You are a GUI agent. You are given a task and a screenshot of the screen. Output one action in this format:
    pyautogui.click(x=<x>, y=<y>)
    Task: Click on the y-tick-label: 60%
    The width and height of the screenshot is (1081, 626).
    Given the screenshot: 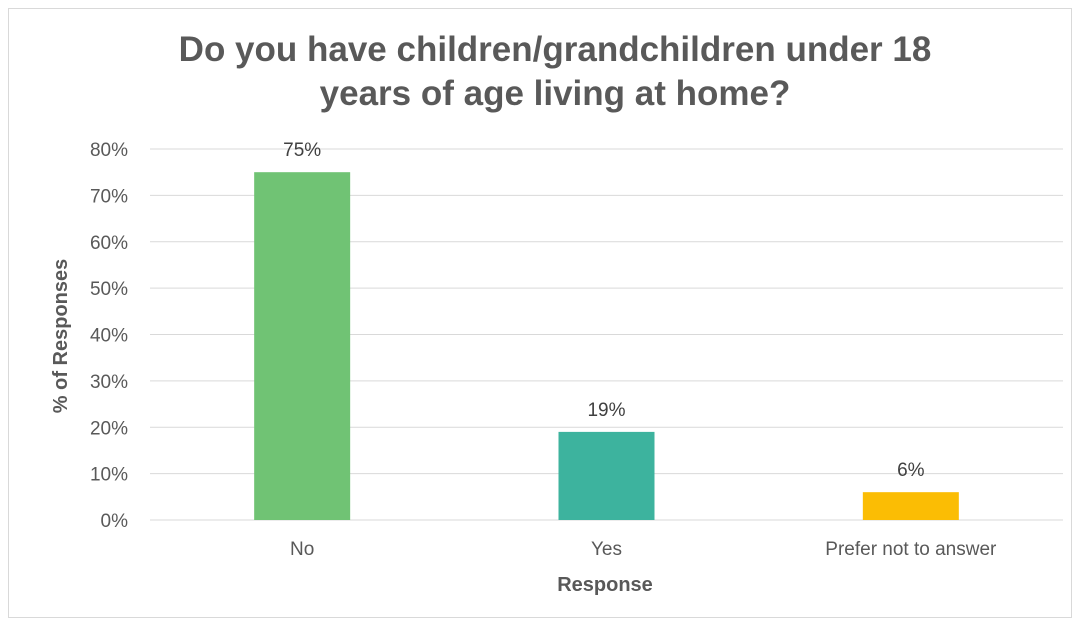 What is the action you would take?
    pyautogui.click(x=109, y=243)
    